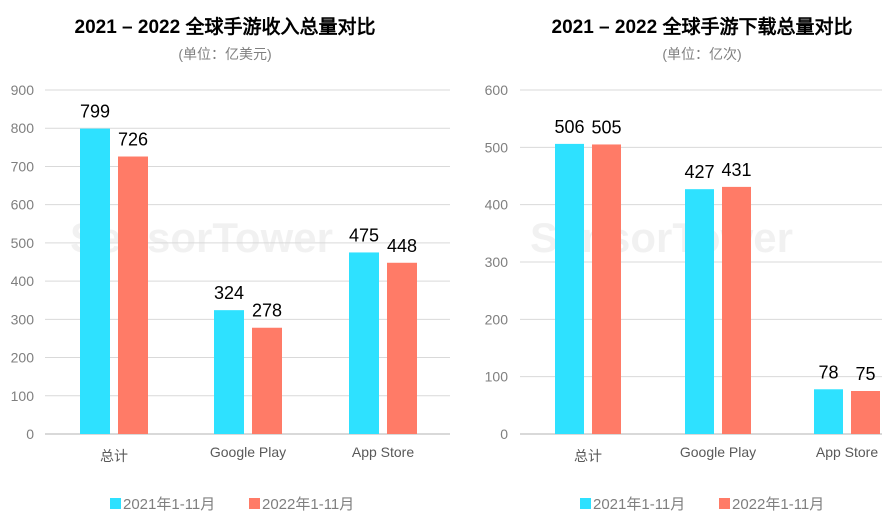  I want to click on data-label: 799, so click(95, 112).